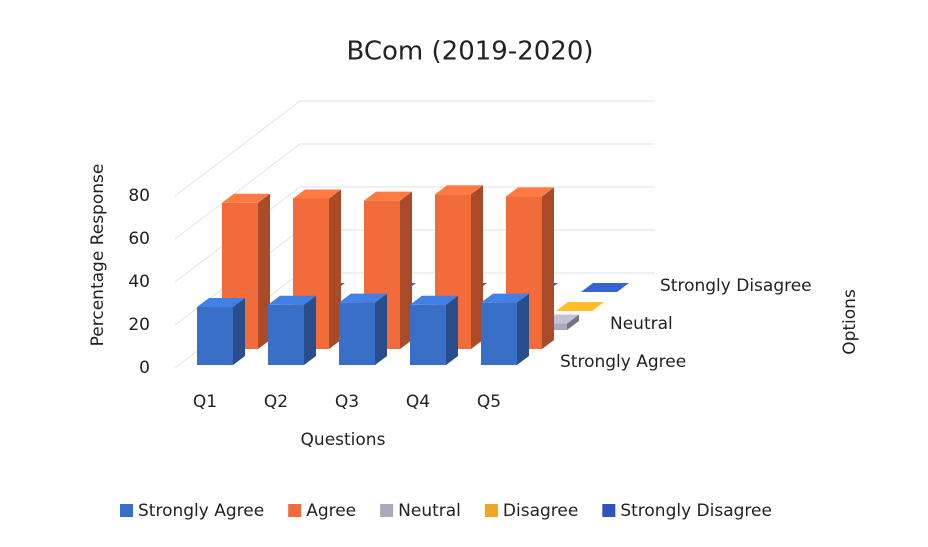 This screenshot has height=547, width=928. I want to click on x-tick-label: Q5, so click(489, 402).